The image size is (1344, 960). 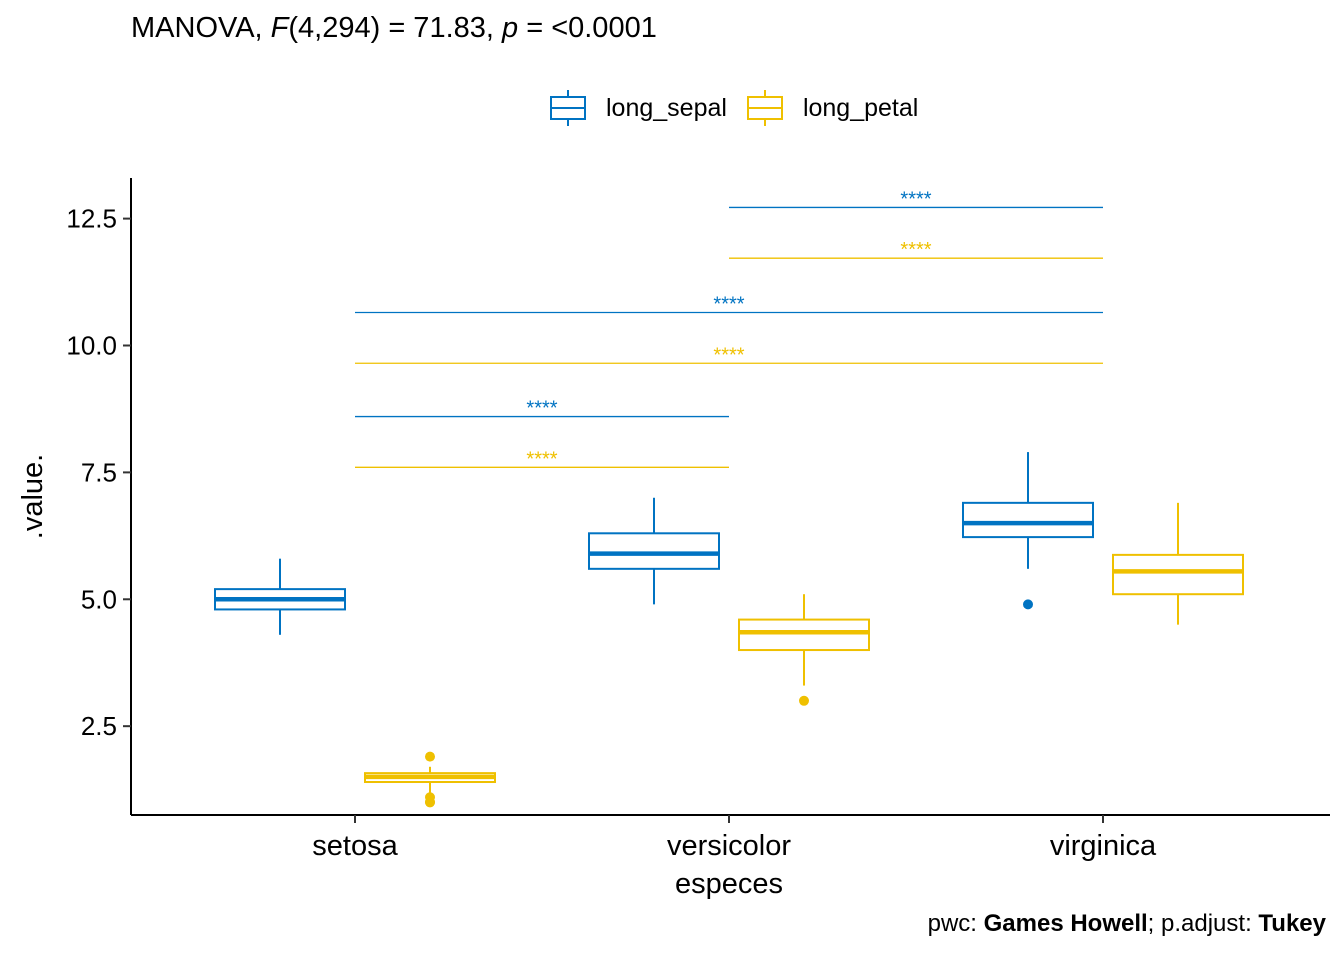 What do you see at coordinates (764, 108) in the screenshot?
I see `legend-key-long-petal-icon` at bounding box center [764, 108].